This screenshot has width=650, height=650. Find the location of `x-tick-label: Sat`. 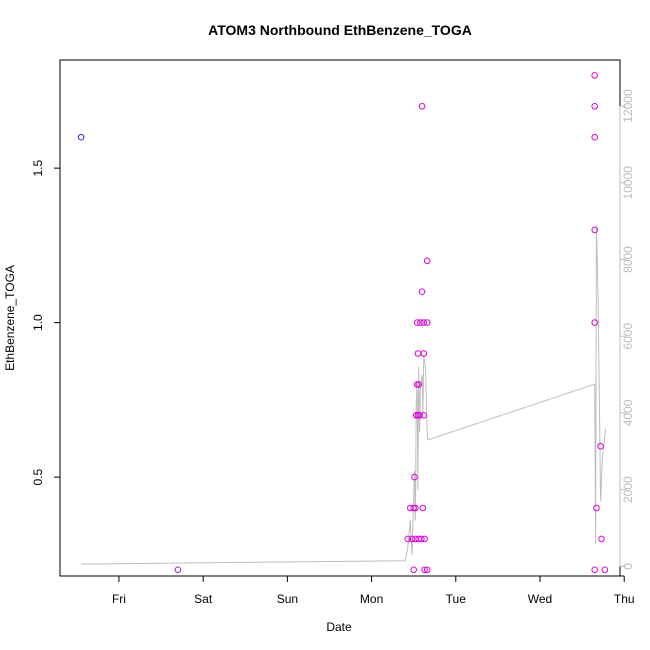

x-tick-label: Sat is located at coordinates (203, 599).